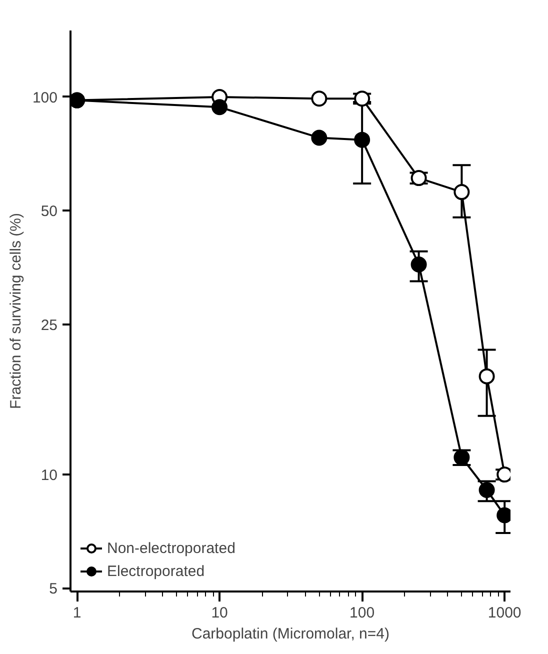 The width and height of the screenshot is (548, 654). What do you see at coordinates (291, 634) in the screenshot?
I see `x-axis-title: Carboplatin (Micromolar, n=4)` at bounding box center [291, 634].